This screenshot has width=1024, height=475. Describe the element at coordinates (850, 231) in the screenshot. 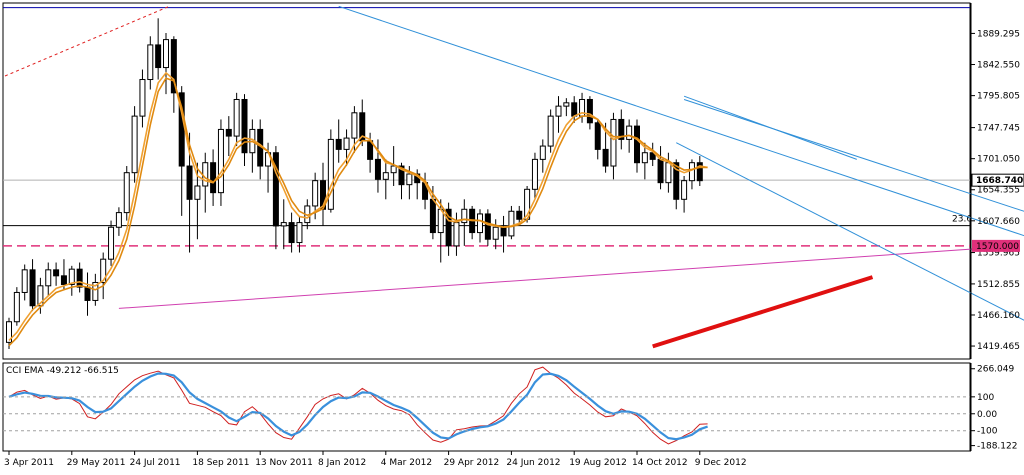

I see `channel-lower-line` at that location.